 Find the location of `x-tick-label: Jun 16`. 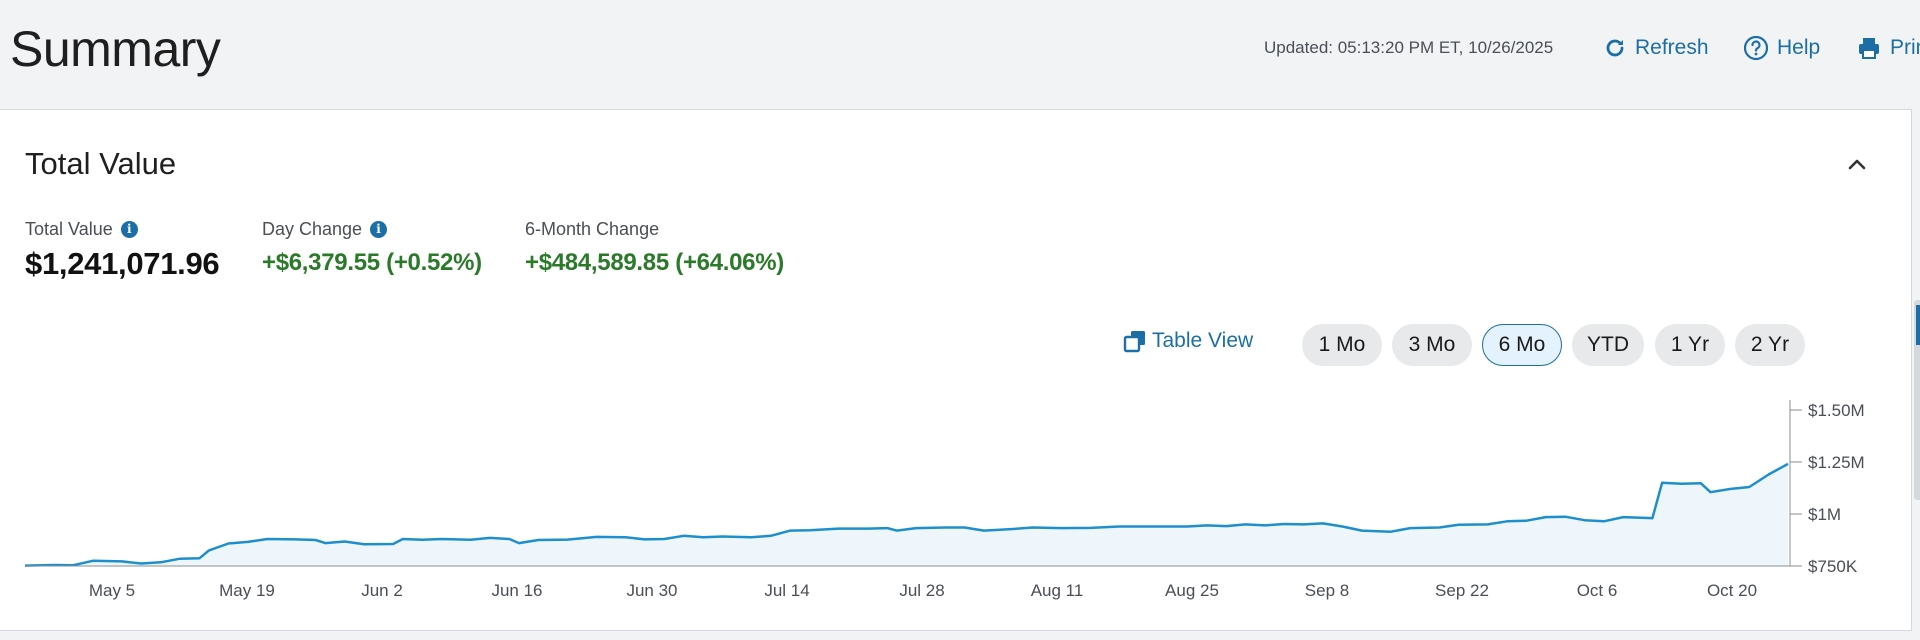

x-tick-label: Jun 16 is located at coordinates (516, 590).